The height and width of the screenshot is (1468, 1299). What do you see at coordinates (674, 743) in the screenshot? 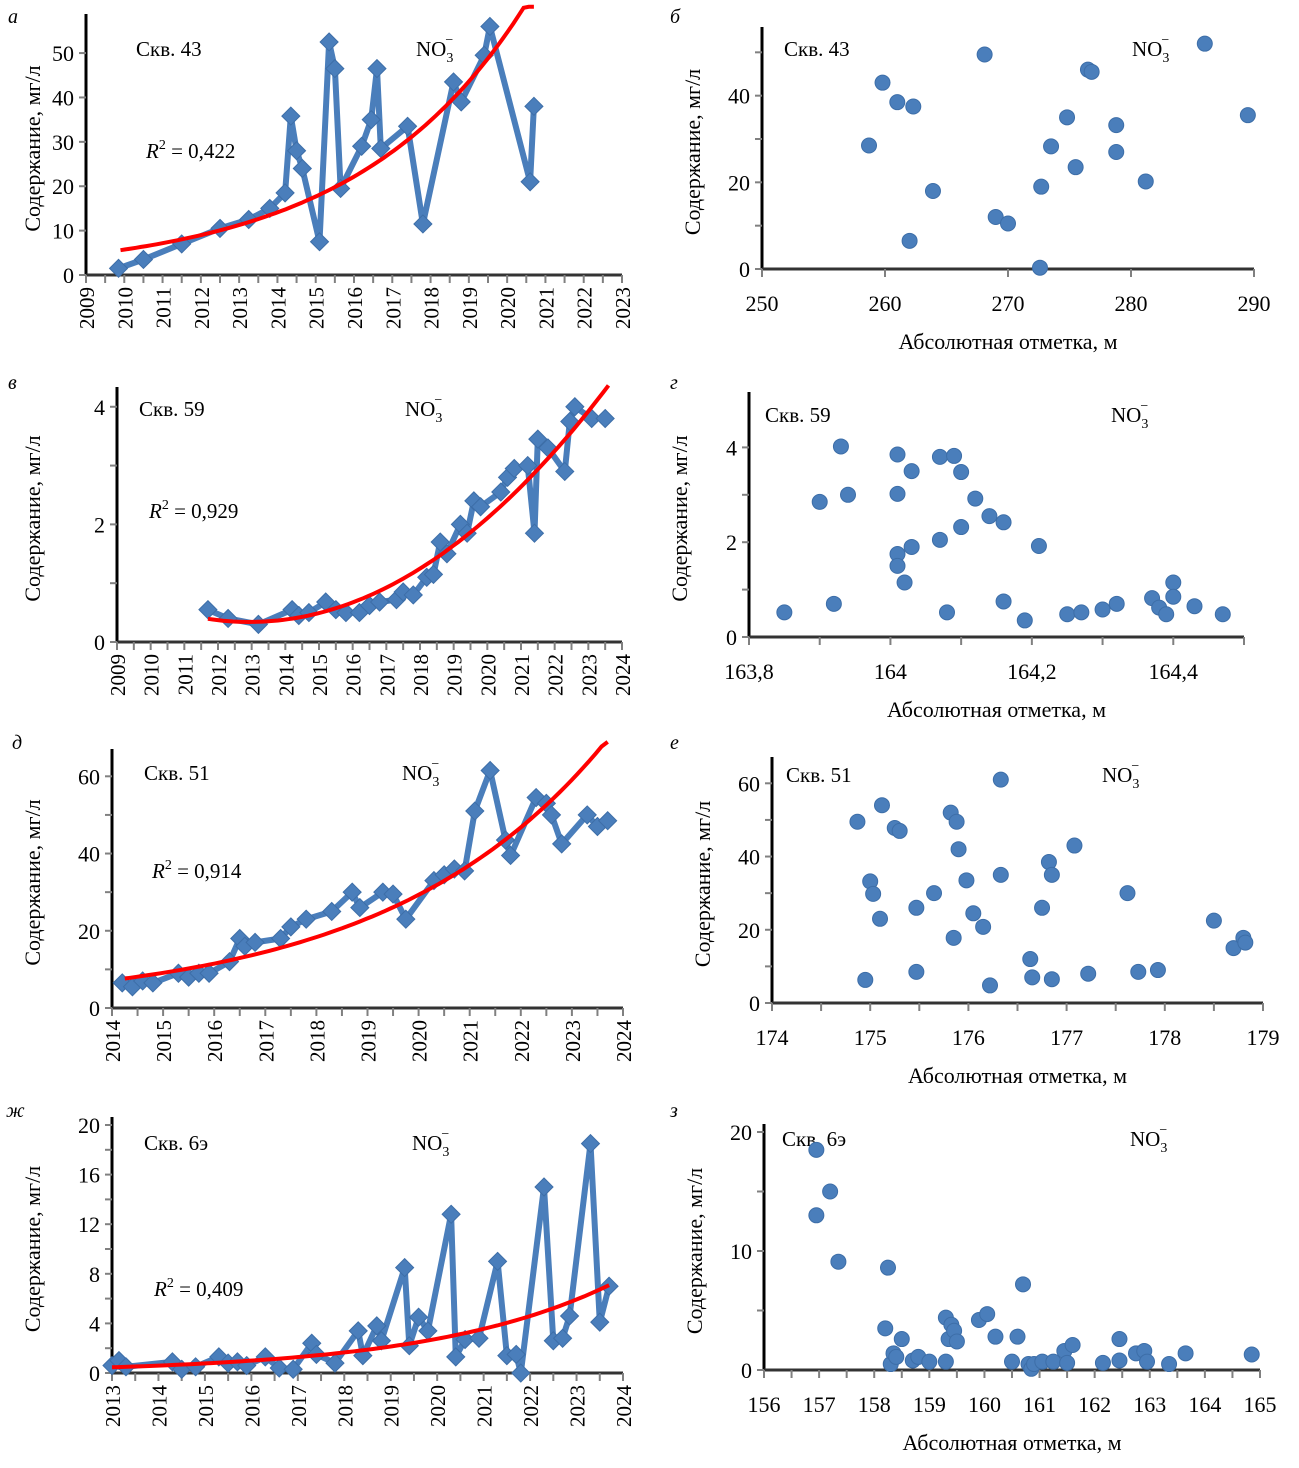
I see `panel-label: е` at bounding box center [674, 743].